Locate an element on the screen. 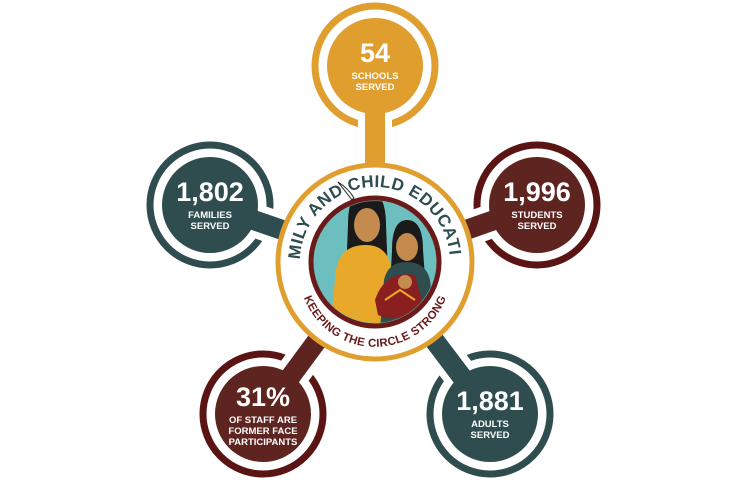  logo-figures-illustration is located at coordinates (383, 252).